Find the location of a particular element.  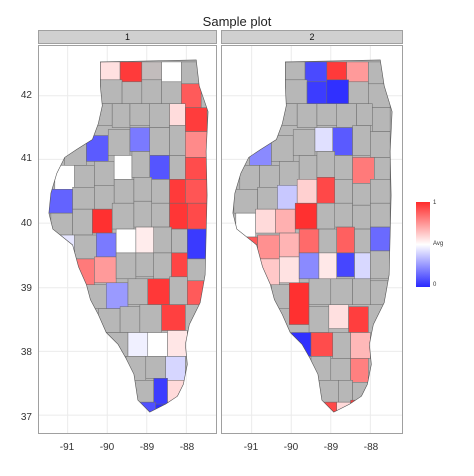

y-tick-label: 38 is located at coordinates (26, 352).